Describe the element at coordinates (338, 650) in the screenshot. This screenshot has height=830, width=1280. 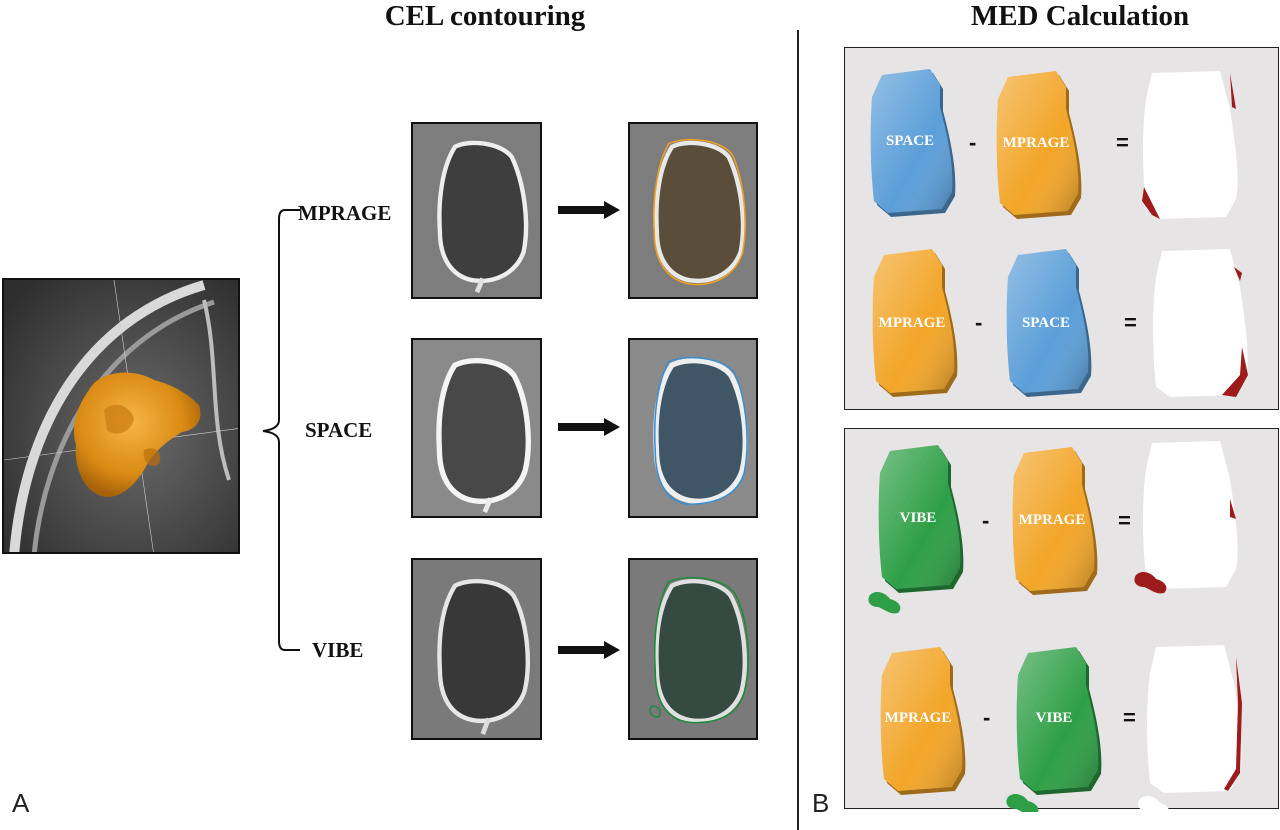
I see `sequence-label-vibe: VIBE` at that location.